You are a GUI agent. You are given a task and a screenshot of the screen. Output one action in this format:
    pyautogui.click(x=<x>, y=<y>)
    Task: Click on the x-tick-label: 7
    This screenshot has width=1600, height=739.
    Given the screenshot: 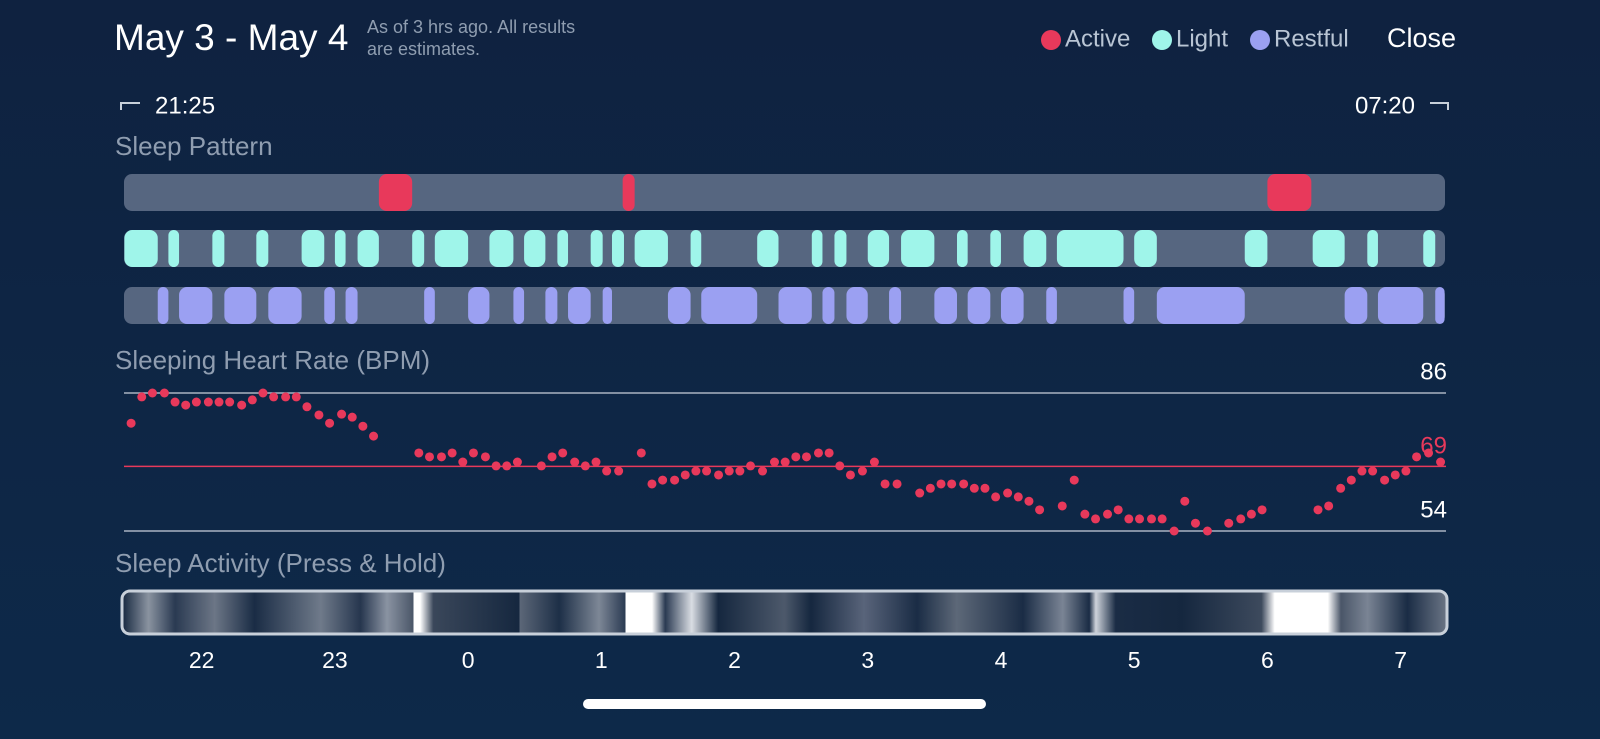 What is the action you would take?
    pyautogui.click(x=1400, y=660)
    